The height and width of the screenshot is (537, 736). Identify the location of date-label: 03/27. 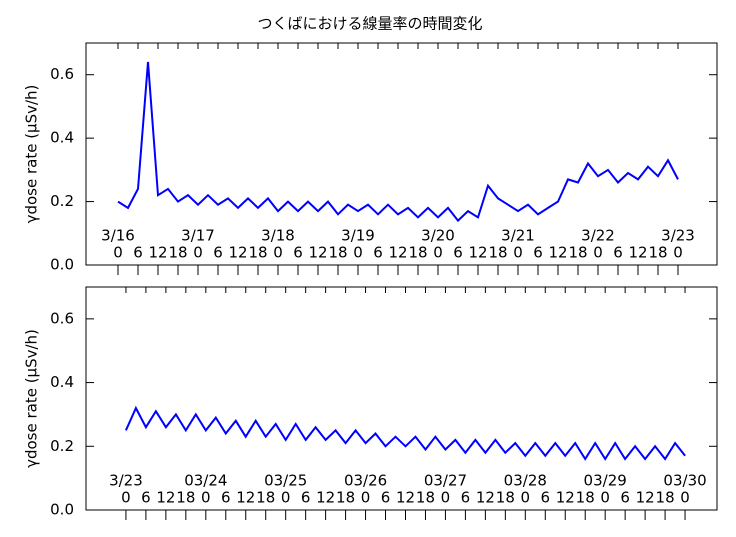
(445, 481).